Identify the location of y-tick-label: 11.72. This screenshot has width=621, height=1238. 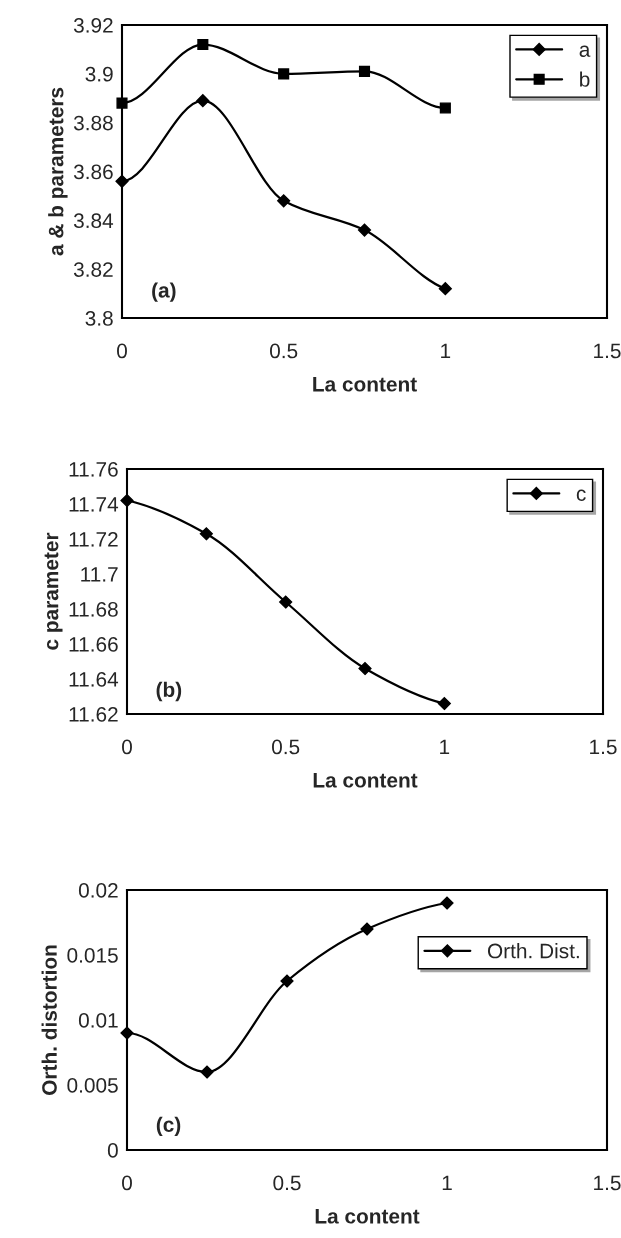
(93, 539).